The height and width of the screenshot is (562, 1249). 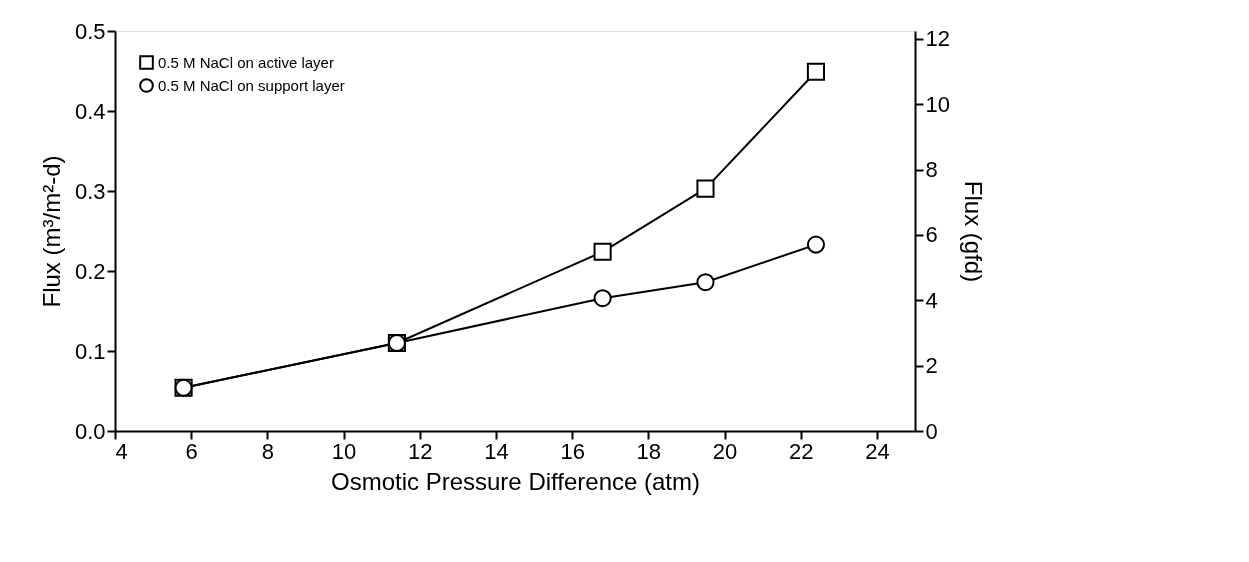 What do you see at coordinates (191, 451) in the screenshot?
I see `x-tick-label: 6` at bounding box center [191, 451].